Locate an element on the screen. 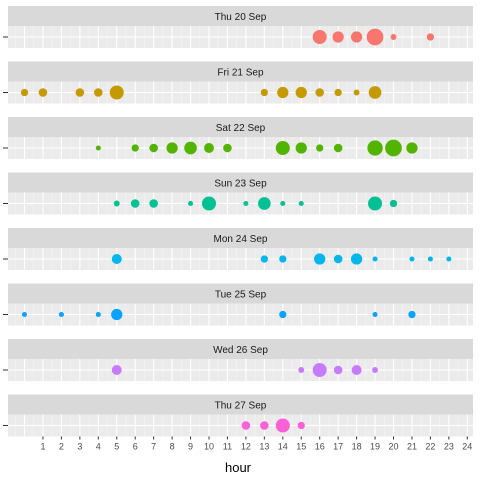 Image resolution: width=480 pixels, height=480 pixels. facet-panel: Wed 26 Sep is located at coordinates (238, 360).